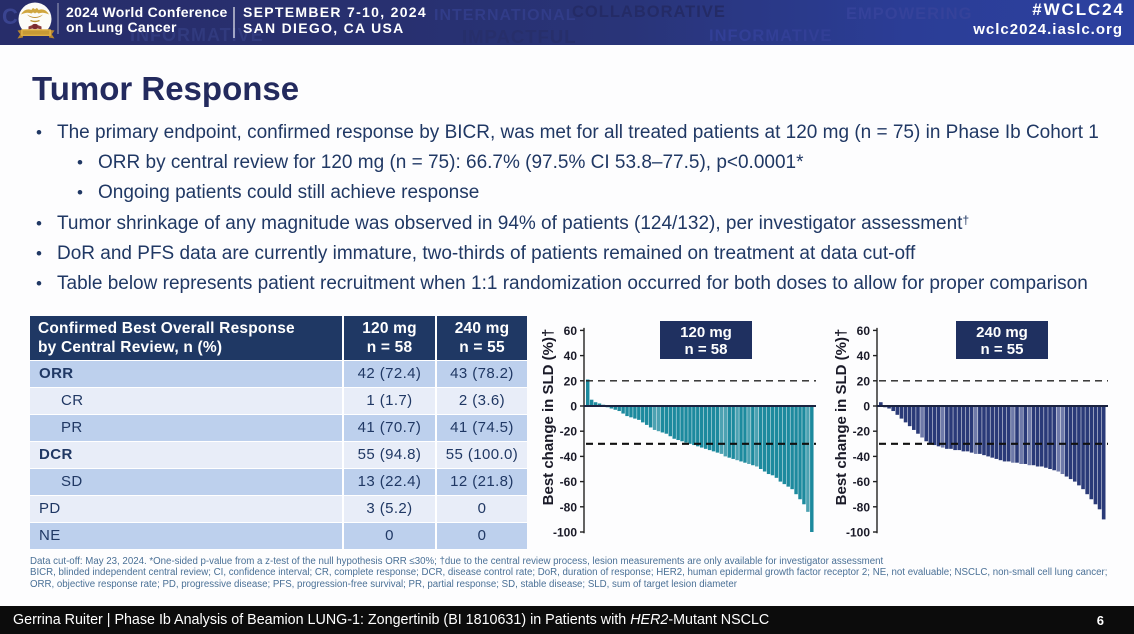 The width and height of the screenshot is (1134, 634). Describe the element at coordinates (1002, 349) in the screenshot. I see `svg-text: n = 55` at that location.